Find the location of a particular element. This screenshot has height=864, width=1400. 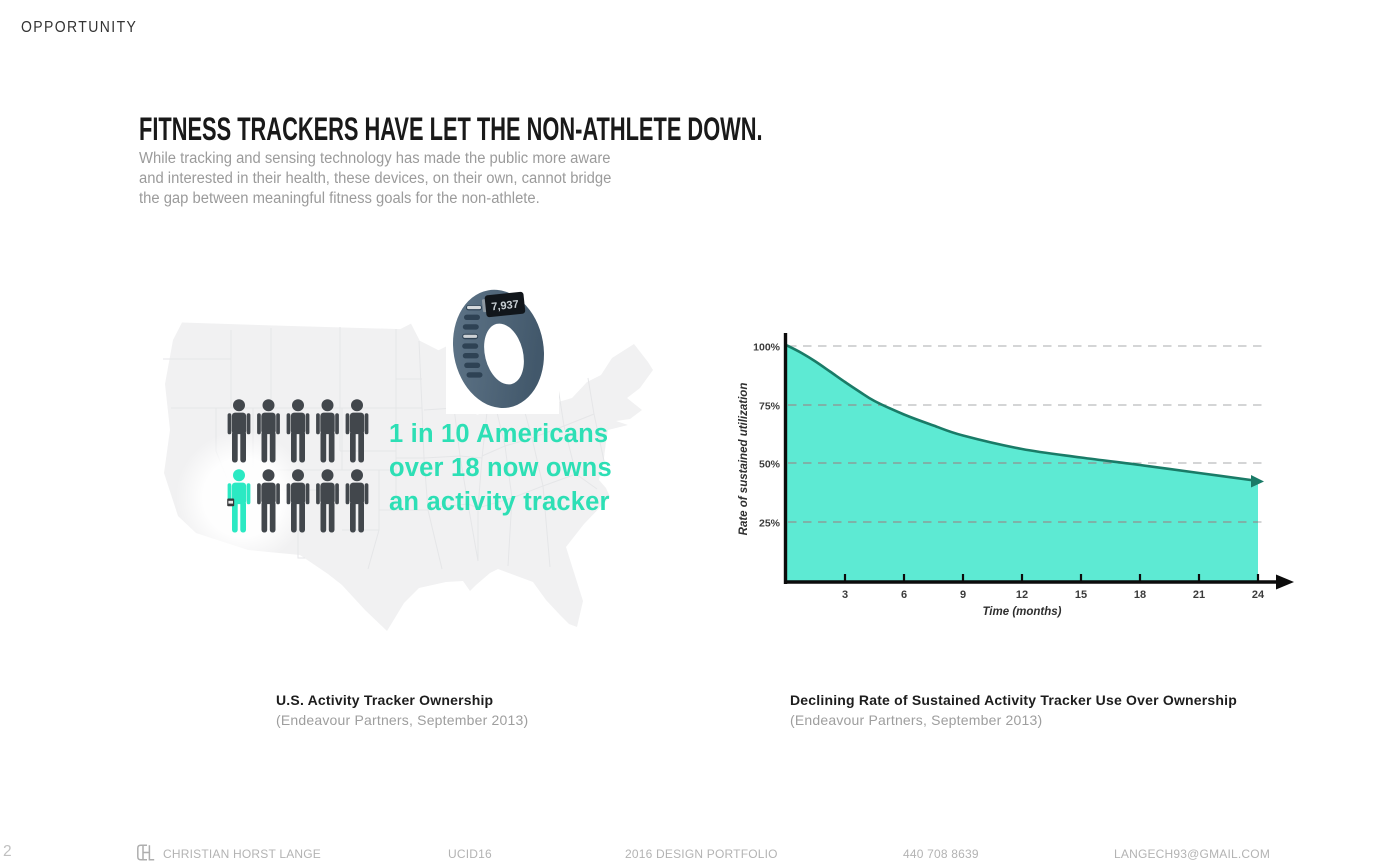

svg-text: 6 is located at coordinates (904, 595).